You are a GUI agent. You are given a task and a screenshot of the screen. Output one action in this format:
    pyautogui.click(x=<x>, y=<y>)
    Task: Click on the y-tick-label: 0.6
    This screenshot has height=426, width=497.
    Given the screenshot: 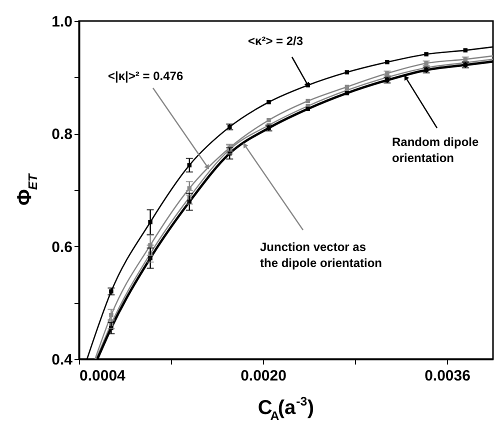 What is the action you would take?
    pyautogui.click(x=62, y=247)
    